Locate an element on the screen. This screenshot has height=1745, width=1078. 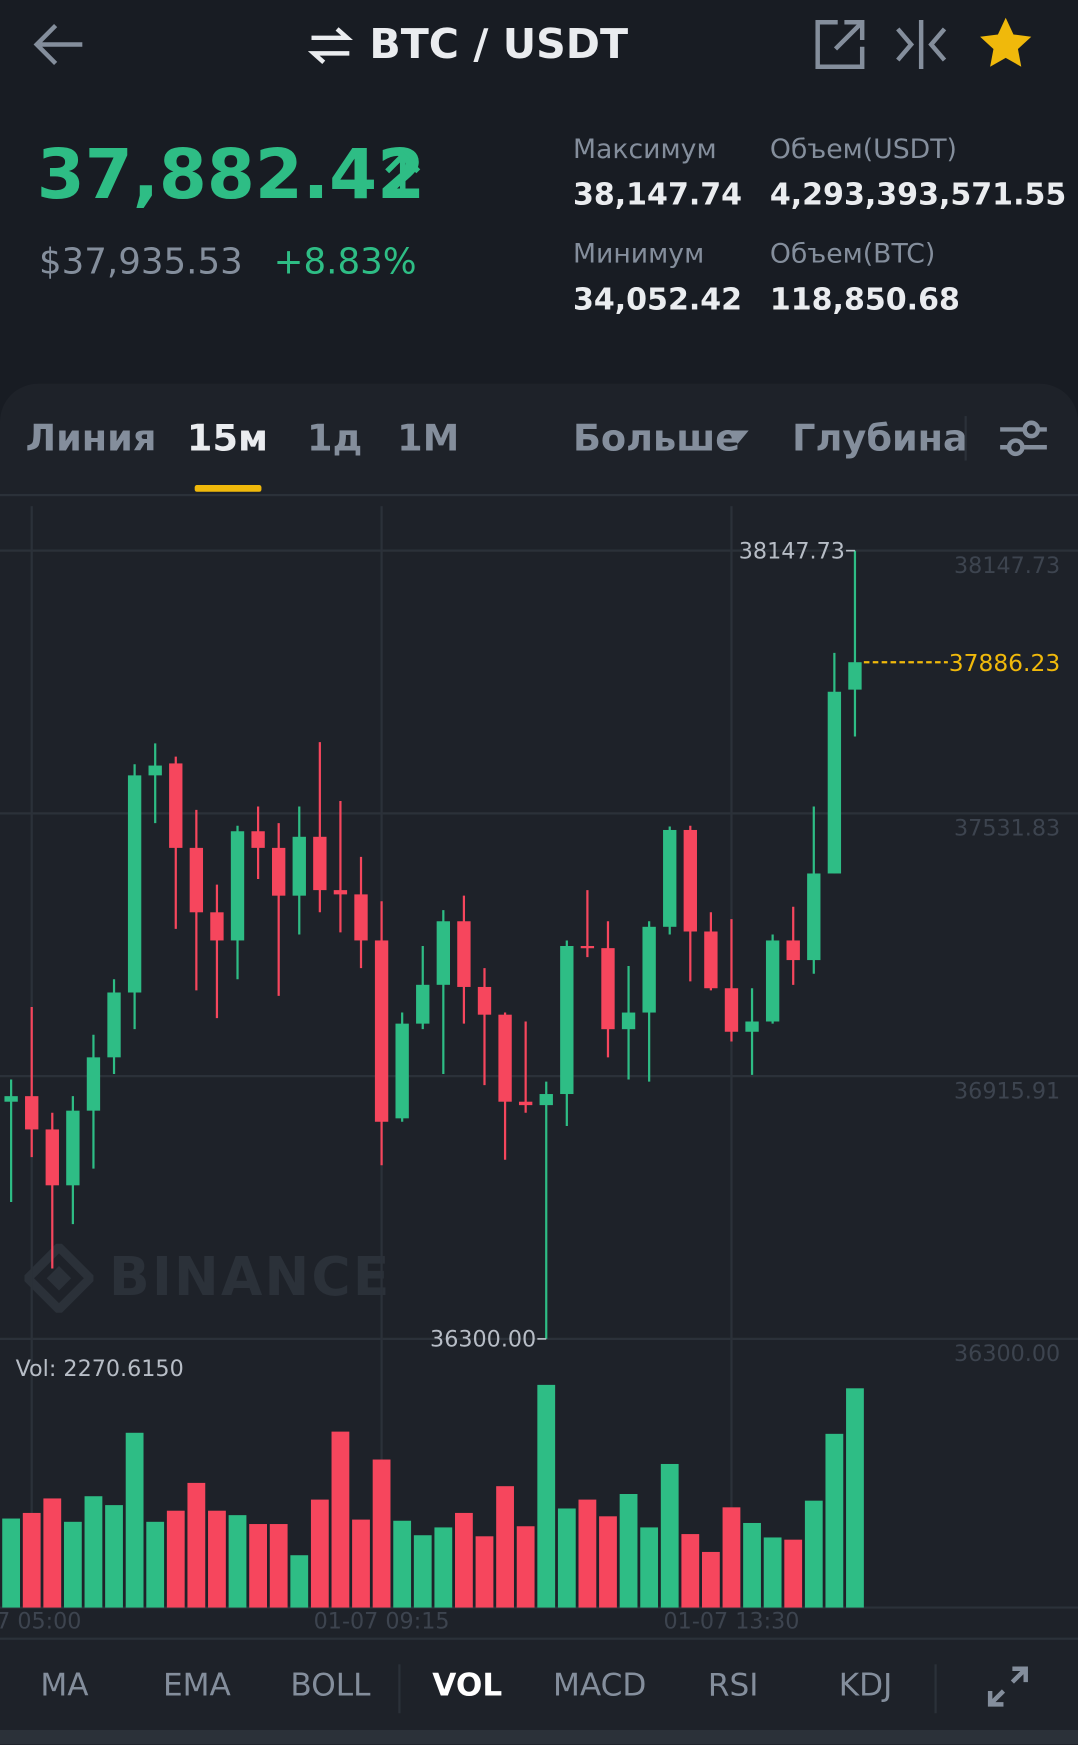
indicator-tab: MA is located at coordinates (64, 1685).